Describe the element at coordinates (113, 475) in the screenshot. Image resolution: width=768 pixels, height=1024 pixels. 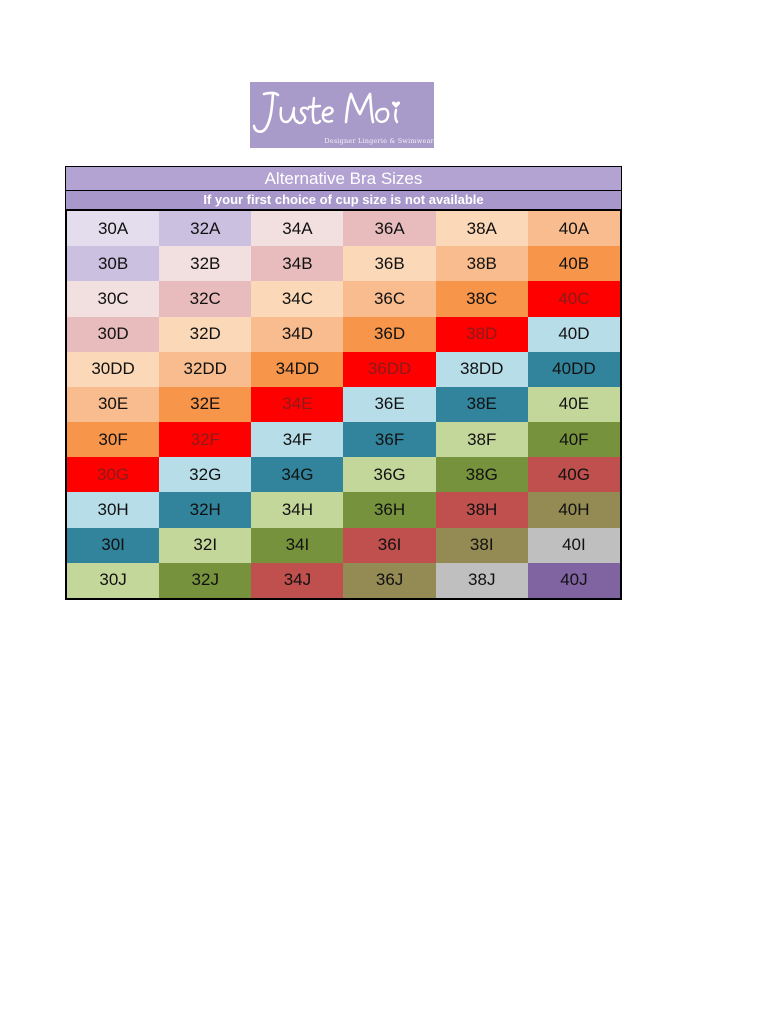
I see `size-cell: 30G` at that location.